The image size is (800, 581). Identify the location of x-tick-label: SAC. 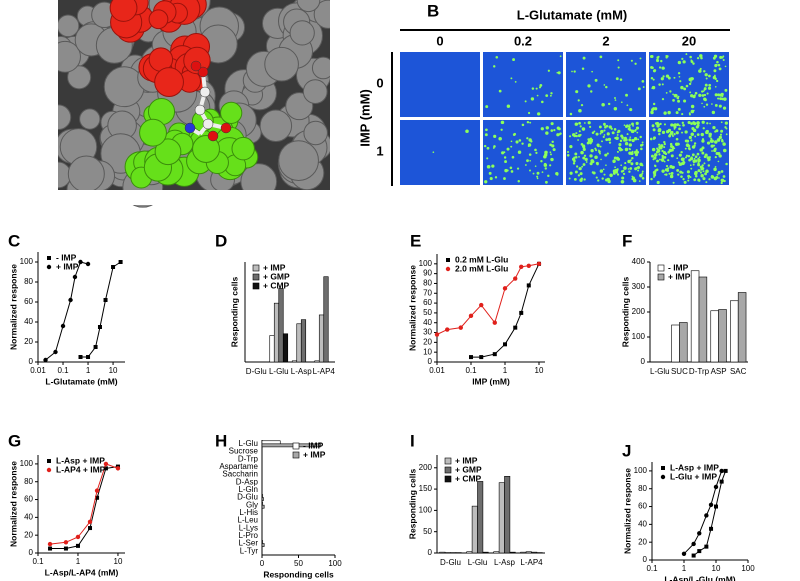
(738, 371).